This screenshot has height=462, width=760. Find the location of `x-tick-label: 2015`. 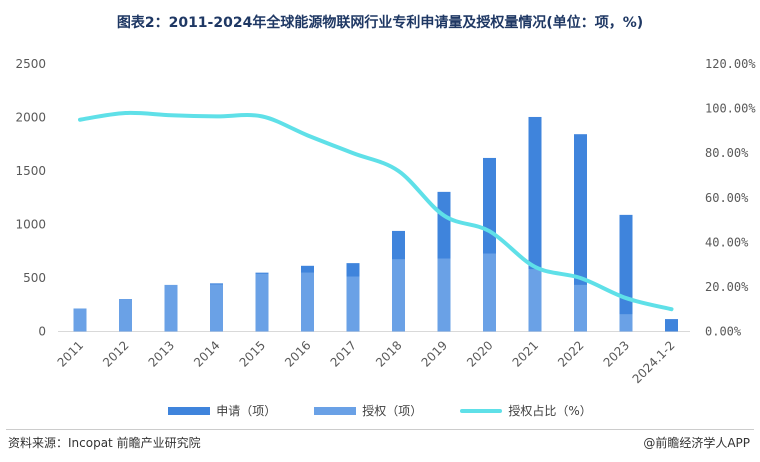

x-tick-label: 2015 is located at coordinates (252, 353).